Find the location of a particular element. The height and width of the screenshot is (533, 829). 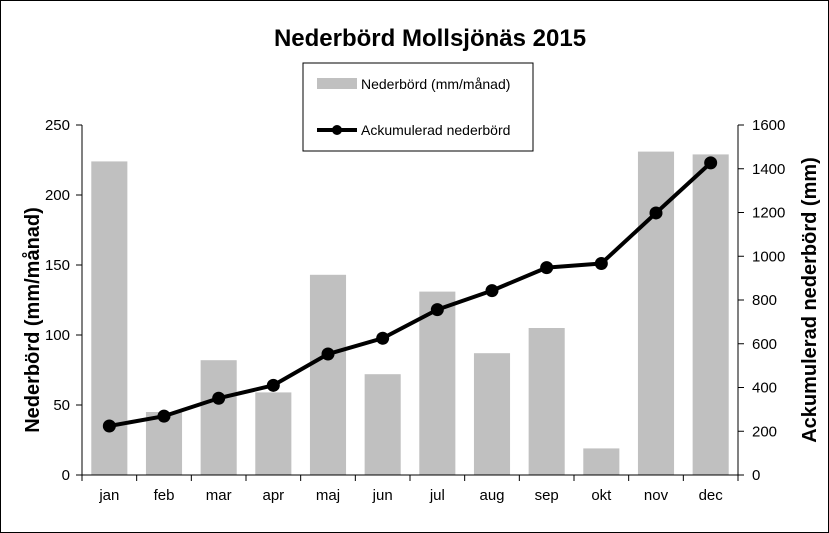

bar-okt is located at coordinates (601, 461).